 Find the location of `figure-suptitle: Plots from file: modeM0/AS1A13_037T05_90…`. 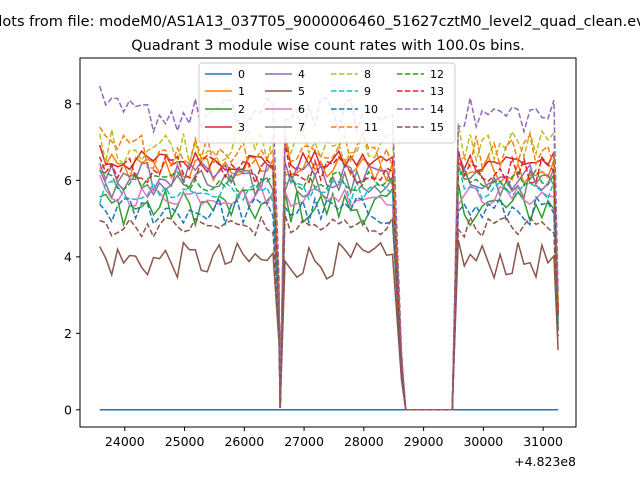

figure-suptitle: Plots from file: modeM0/AS1A13_037T05_90… is located at coordinates (320, 22).